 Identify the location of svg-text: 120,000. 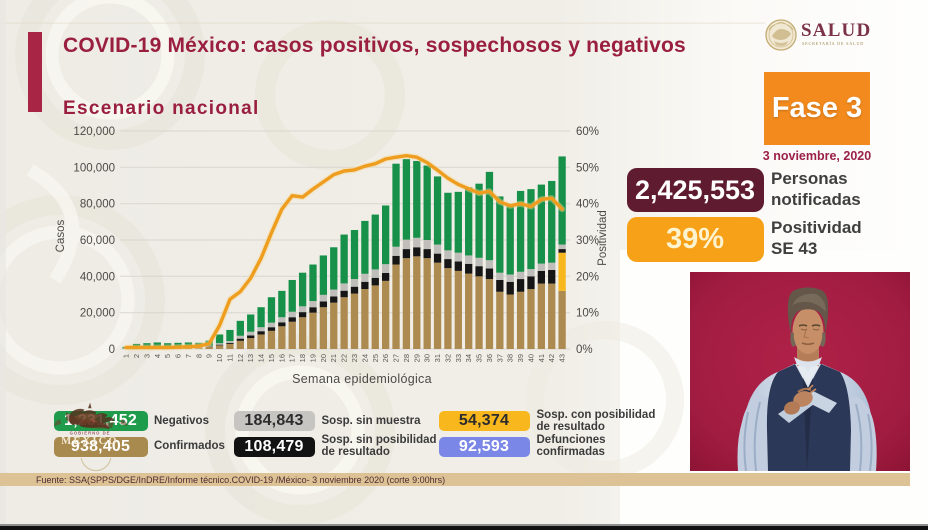
(94, 132).